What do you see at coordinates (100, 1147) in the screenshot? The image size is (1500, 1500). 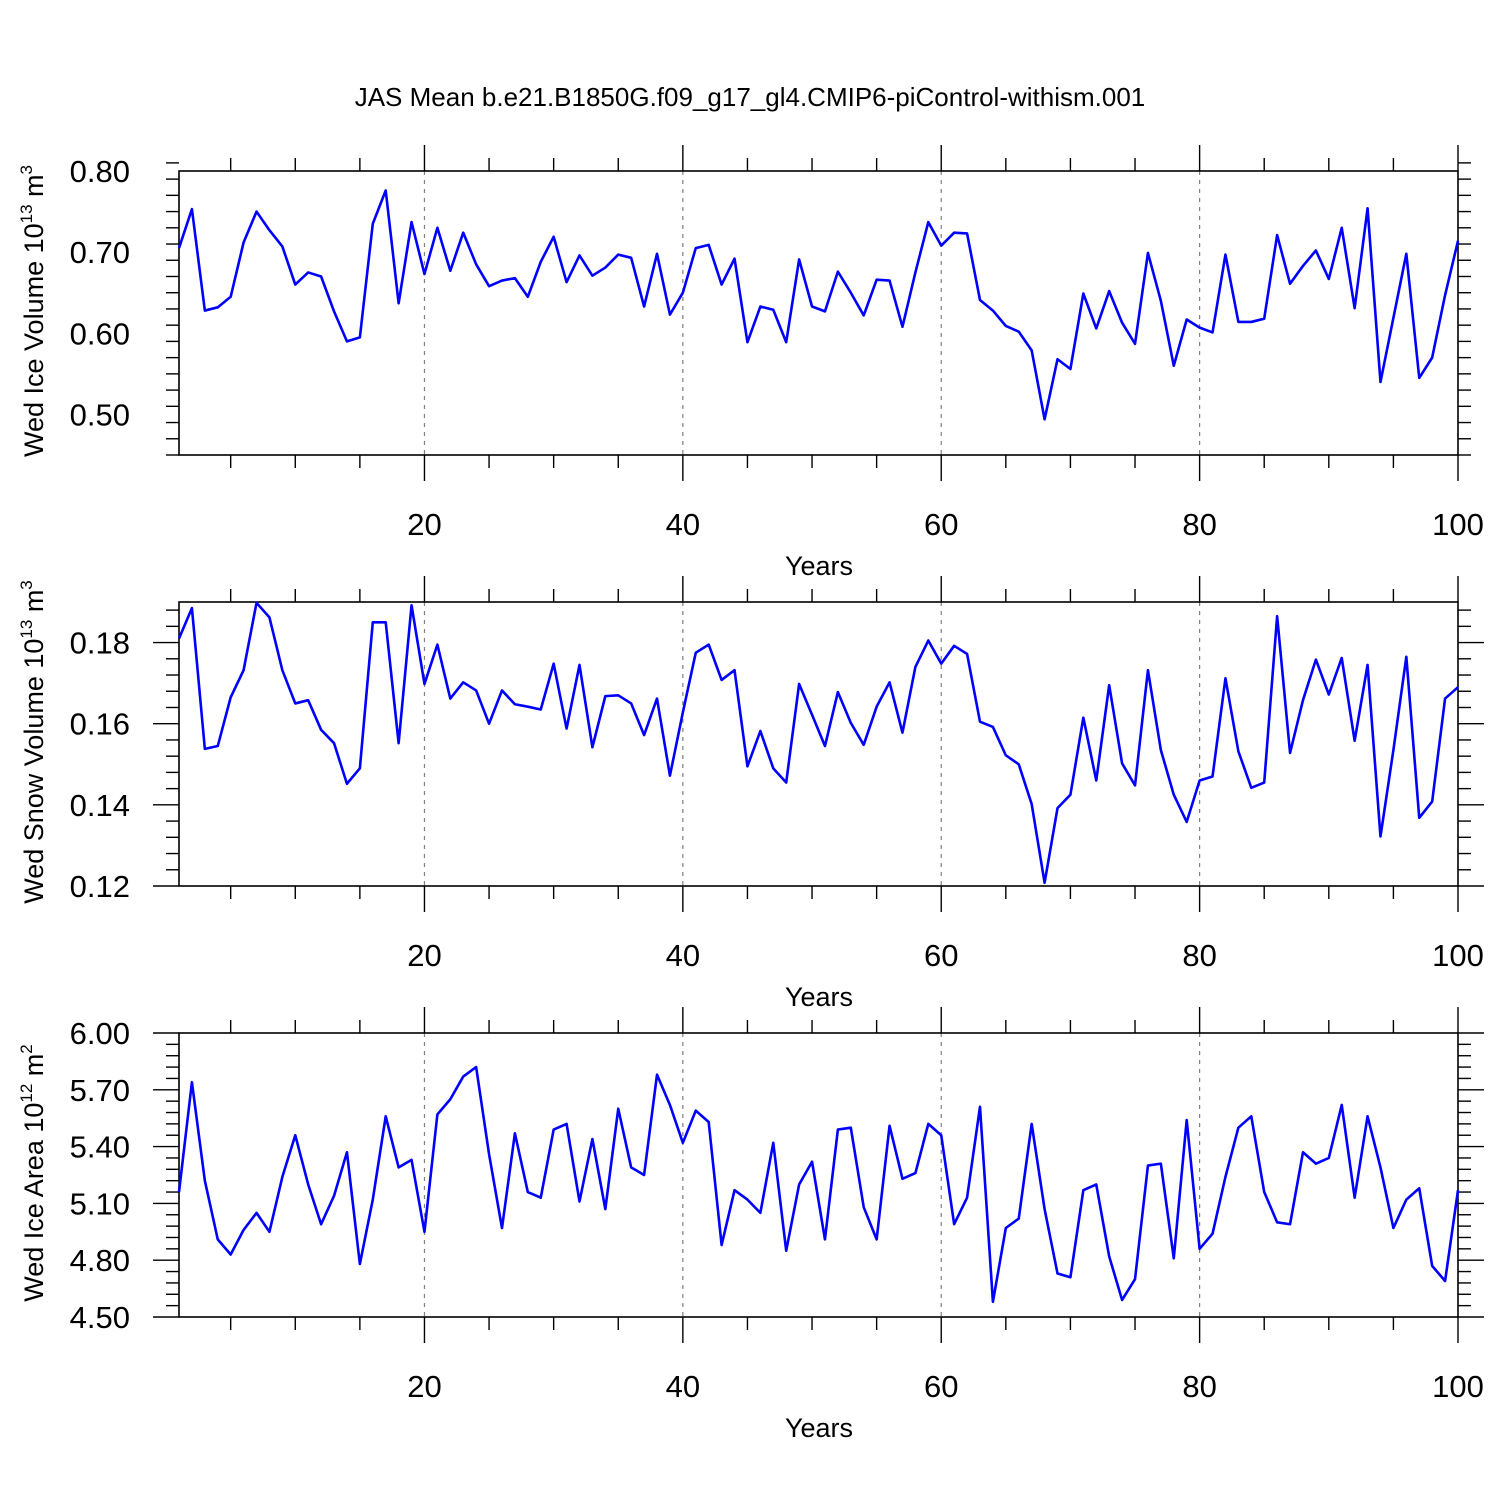 I see `y-tick-label: 5.40` at bounding box center [100, 1147].